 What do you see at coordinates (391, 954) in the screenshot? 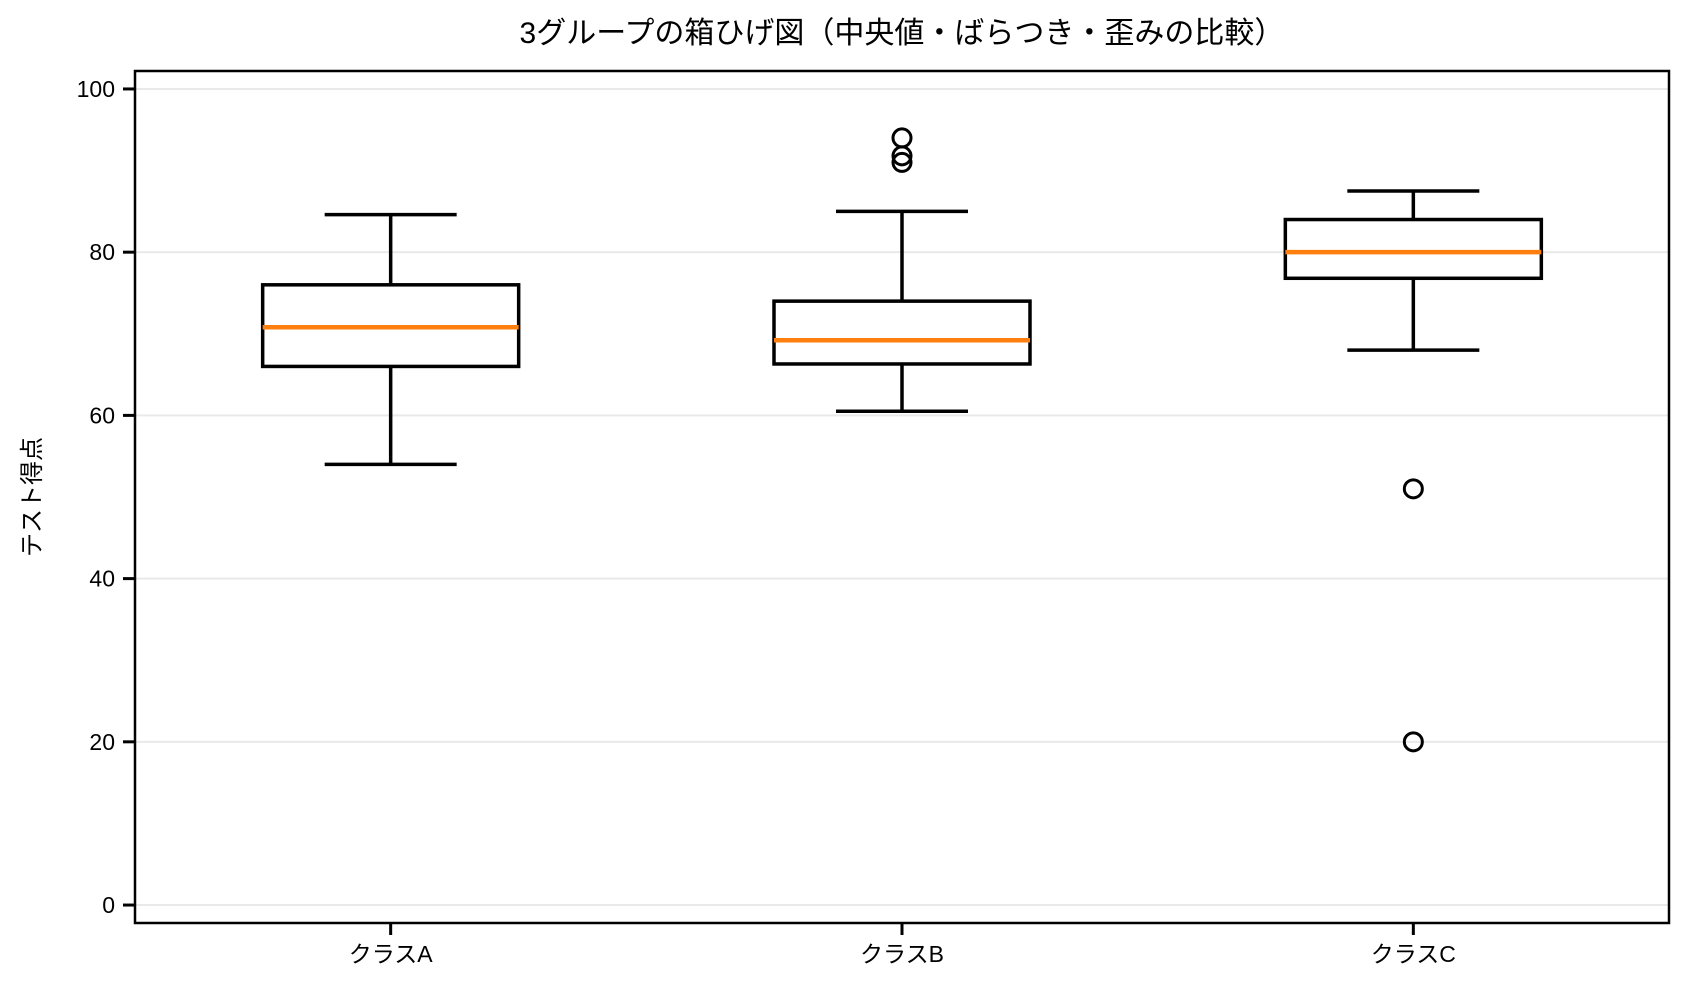
I see `x-tick-label-0: クラスA` at bounding box center [391, 954].